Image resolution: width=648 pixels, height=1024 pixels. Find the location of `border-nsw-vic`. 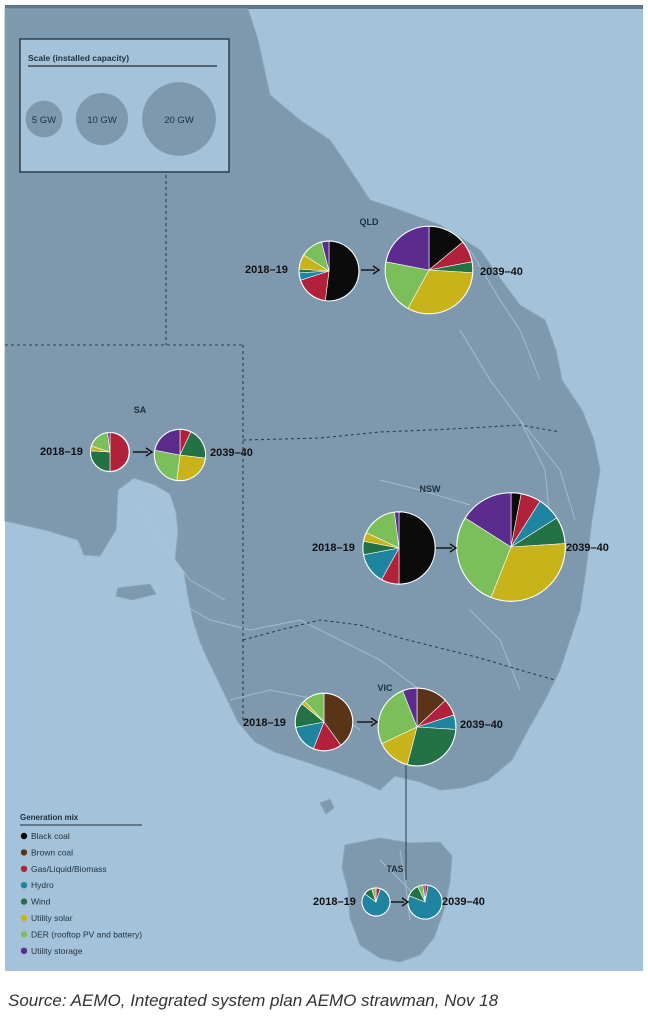

border-nsw-vic is located at coordinates (399, 650).